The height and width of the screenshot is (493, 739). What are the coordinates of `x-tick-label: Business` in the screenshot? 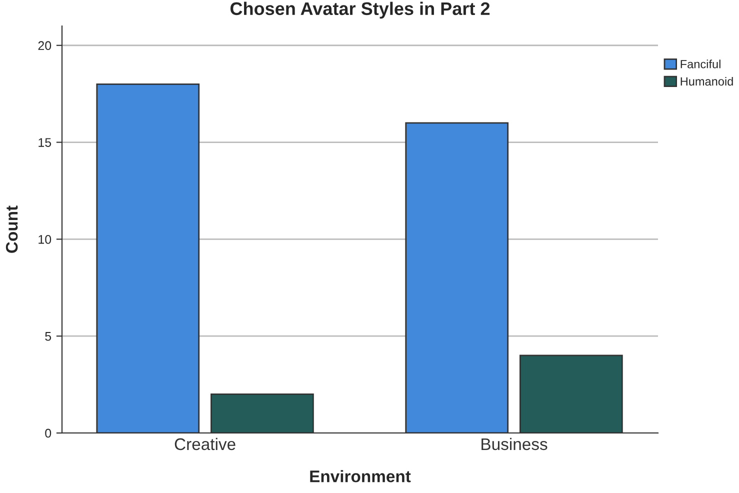 It's located at (515, 444).